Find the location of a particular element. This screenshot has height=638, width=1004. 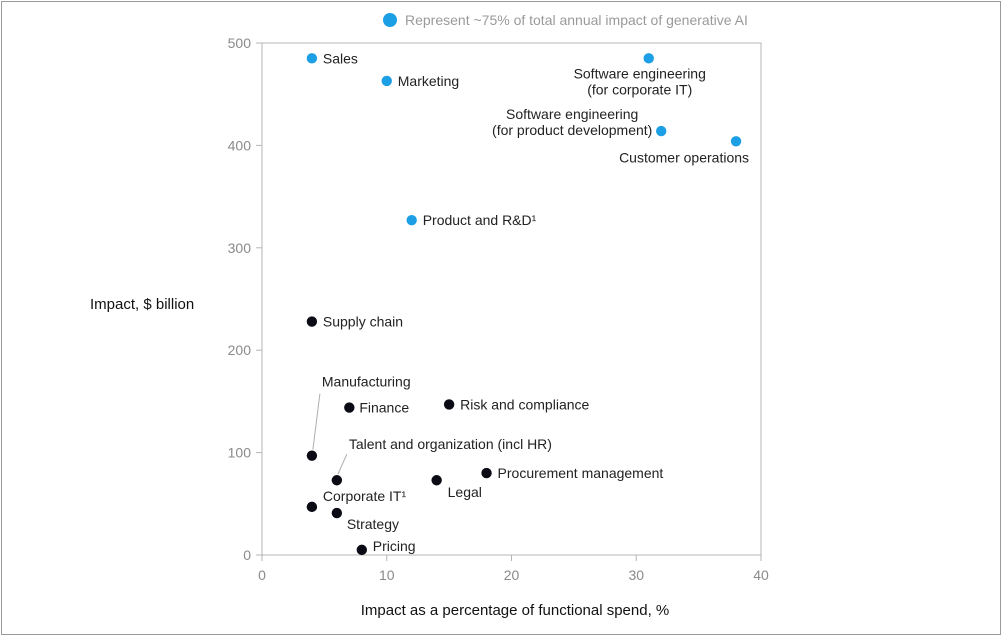

point-label: Finance is located at coordinates (384, 408).